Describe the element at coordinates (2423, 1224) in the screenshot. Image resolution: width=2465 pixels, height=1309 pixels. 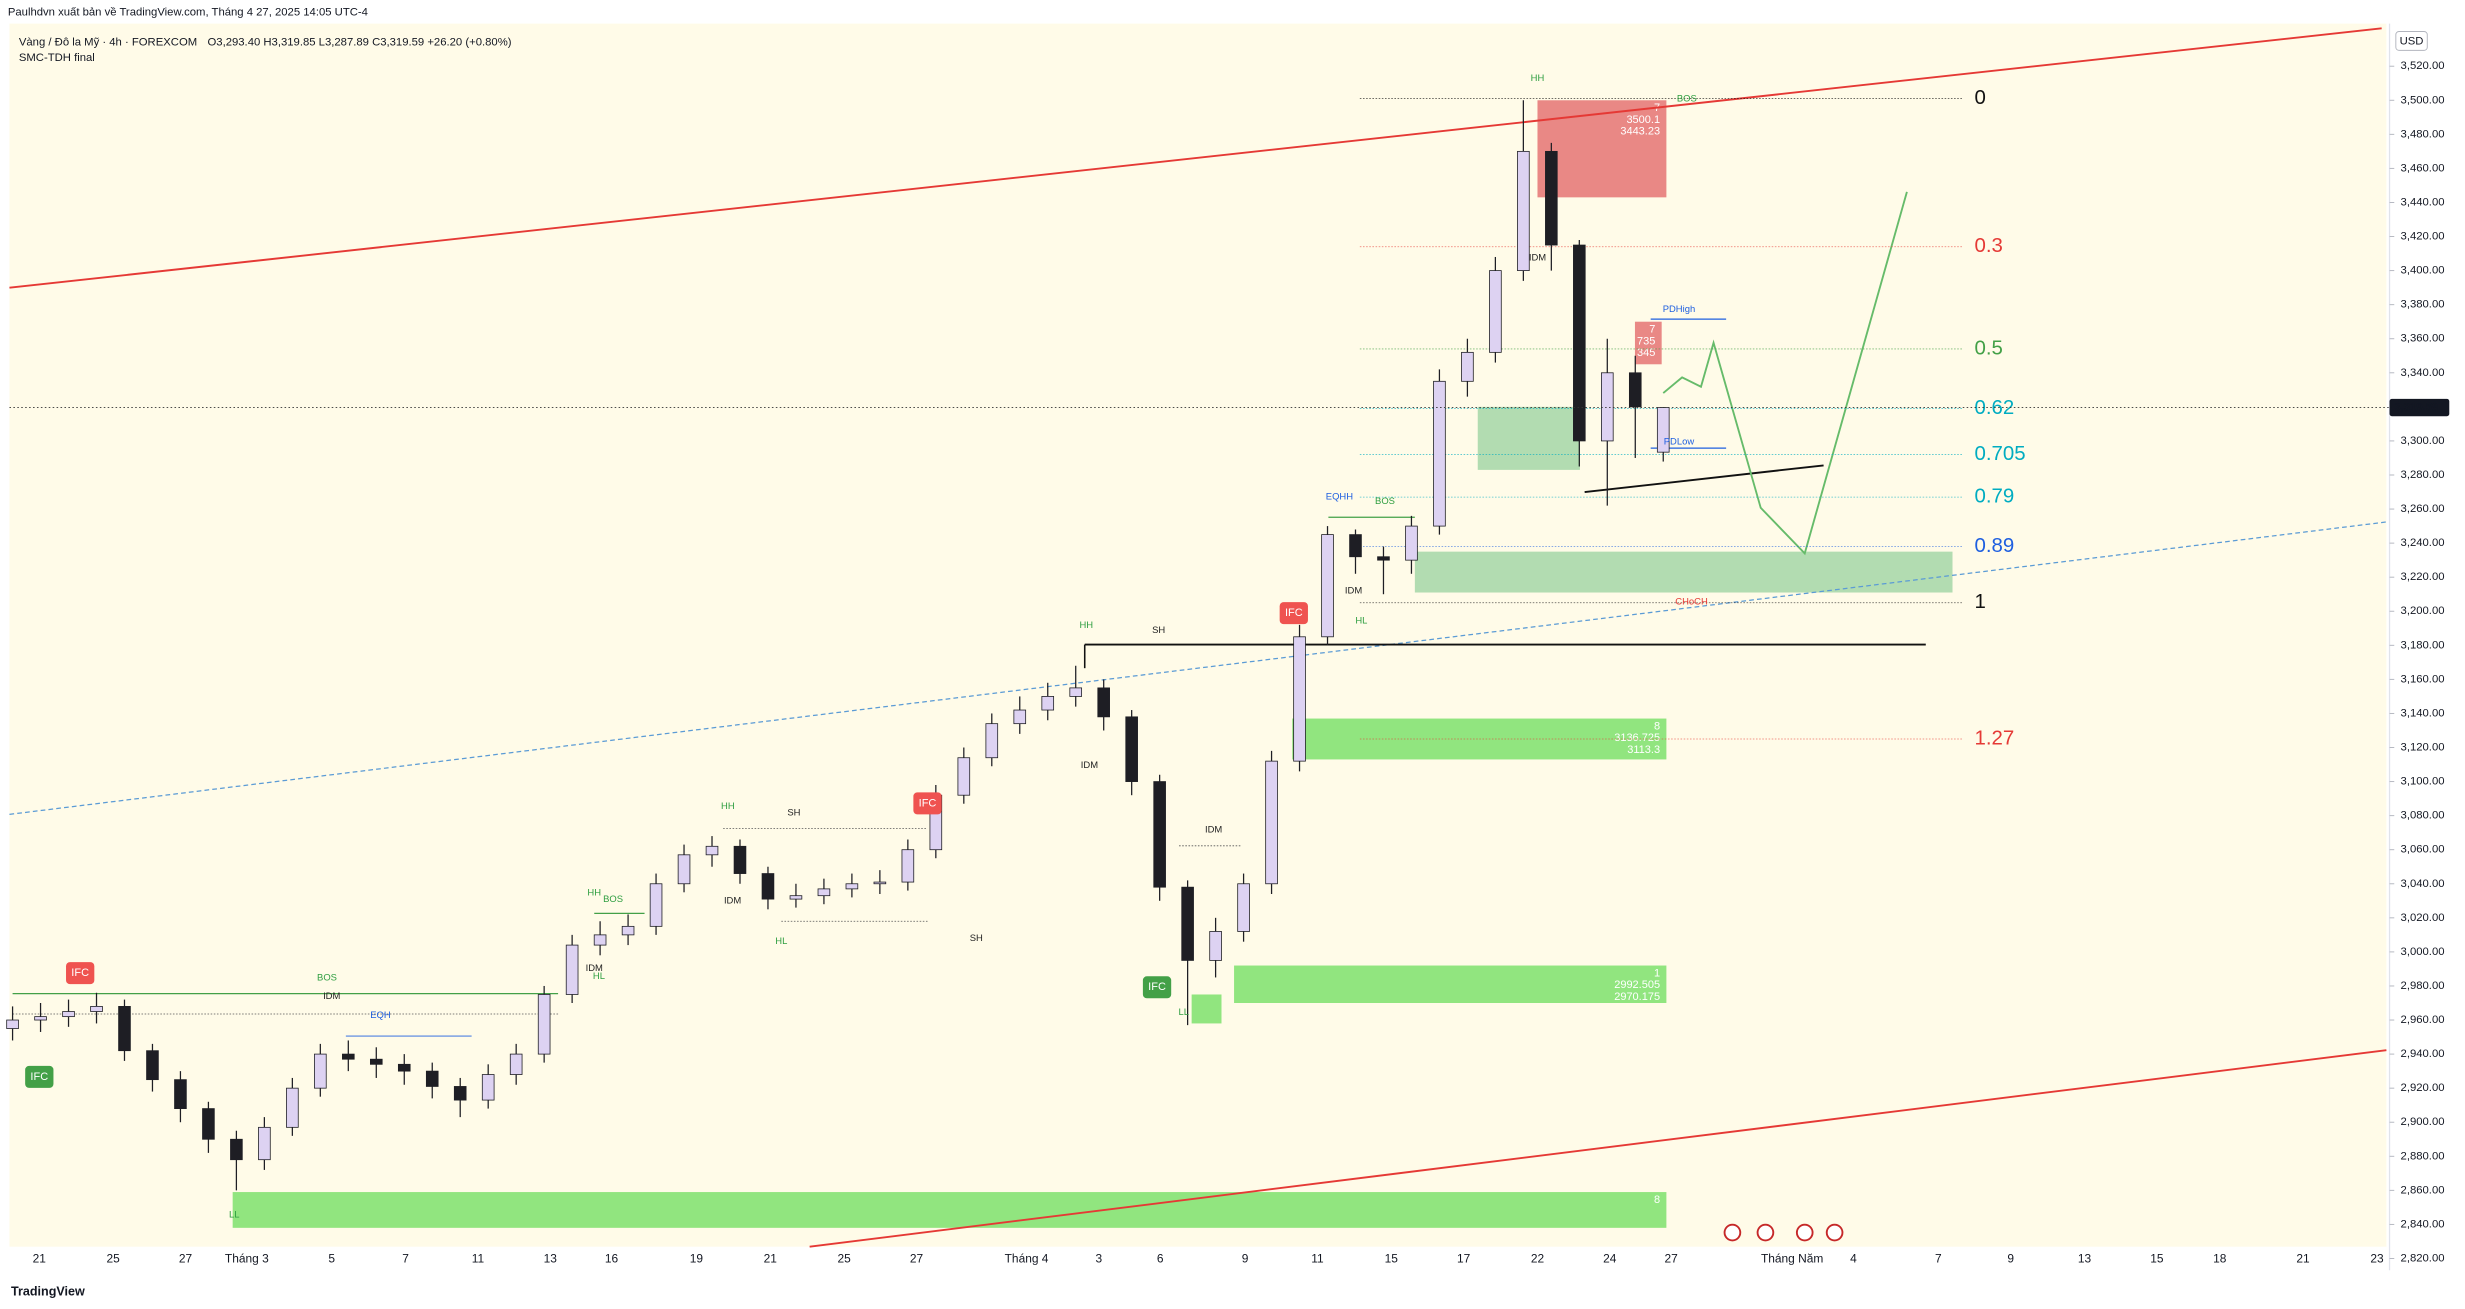
I see `y-tick-label: 2,840.00` at that location.